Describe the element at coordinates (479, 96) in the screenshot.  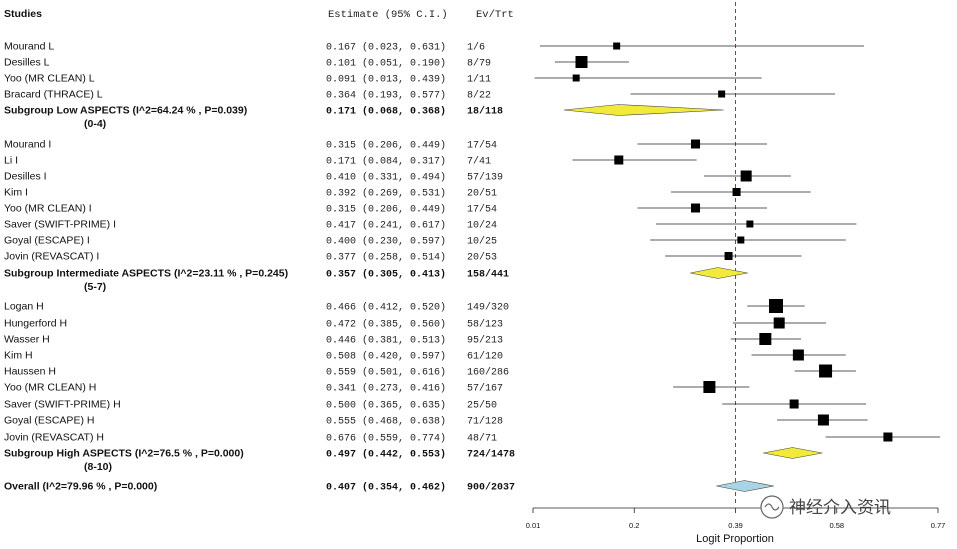
I see `row-evtrt: 8/22` at that location.